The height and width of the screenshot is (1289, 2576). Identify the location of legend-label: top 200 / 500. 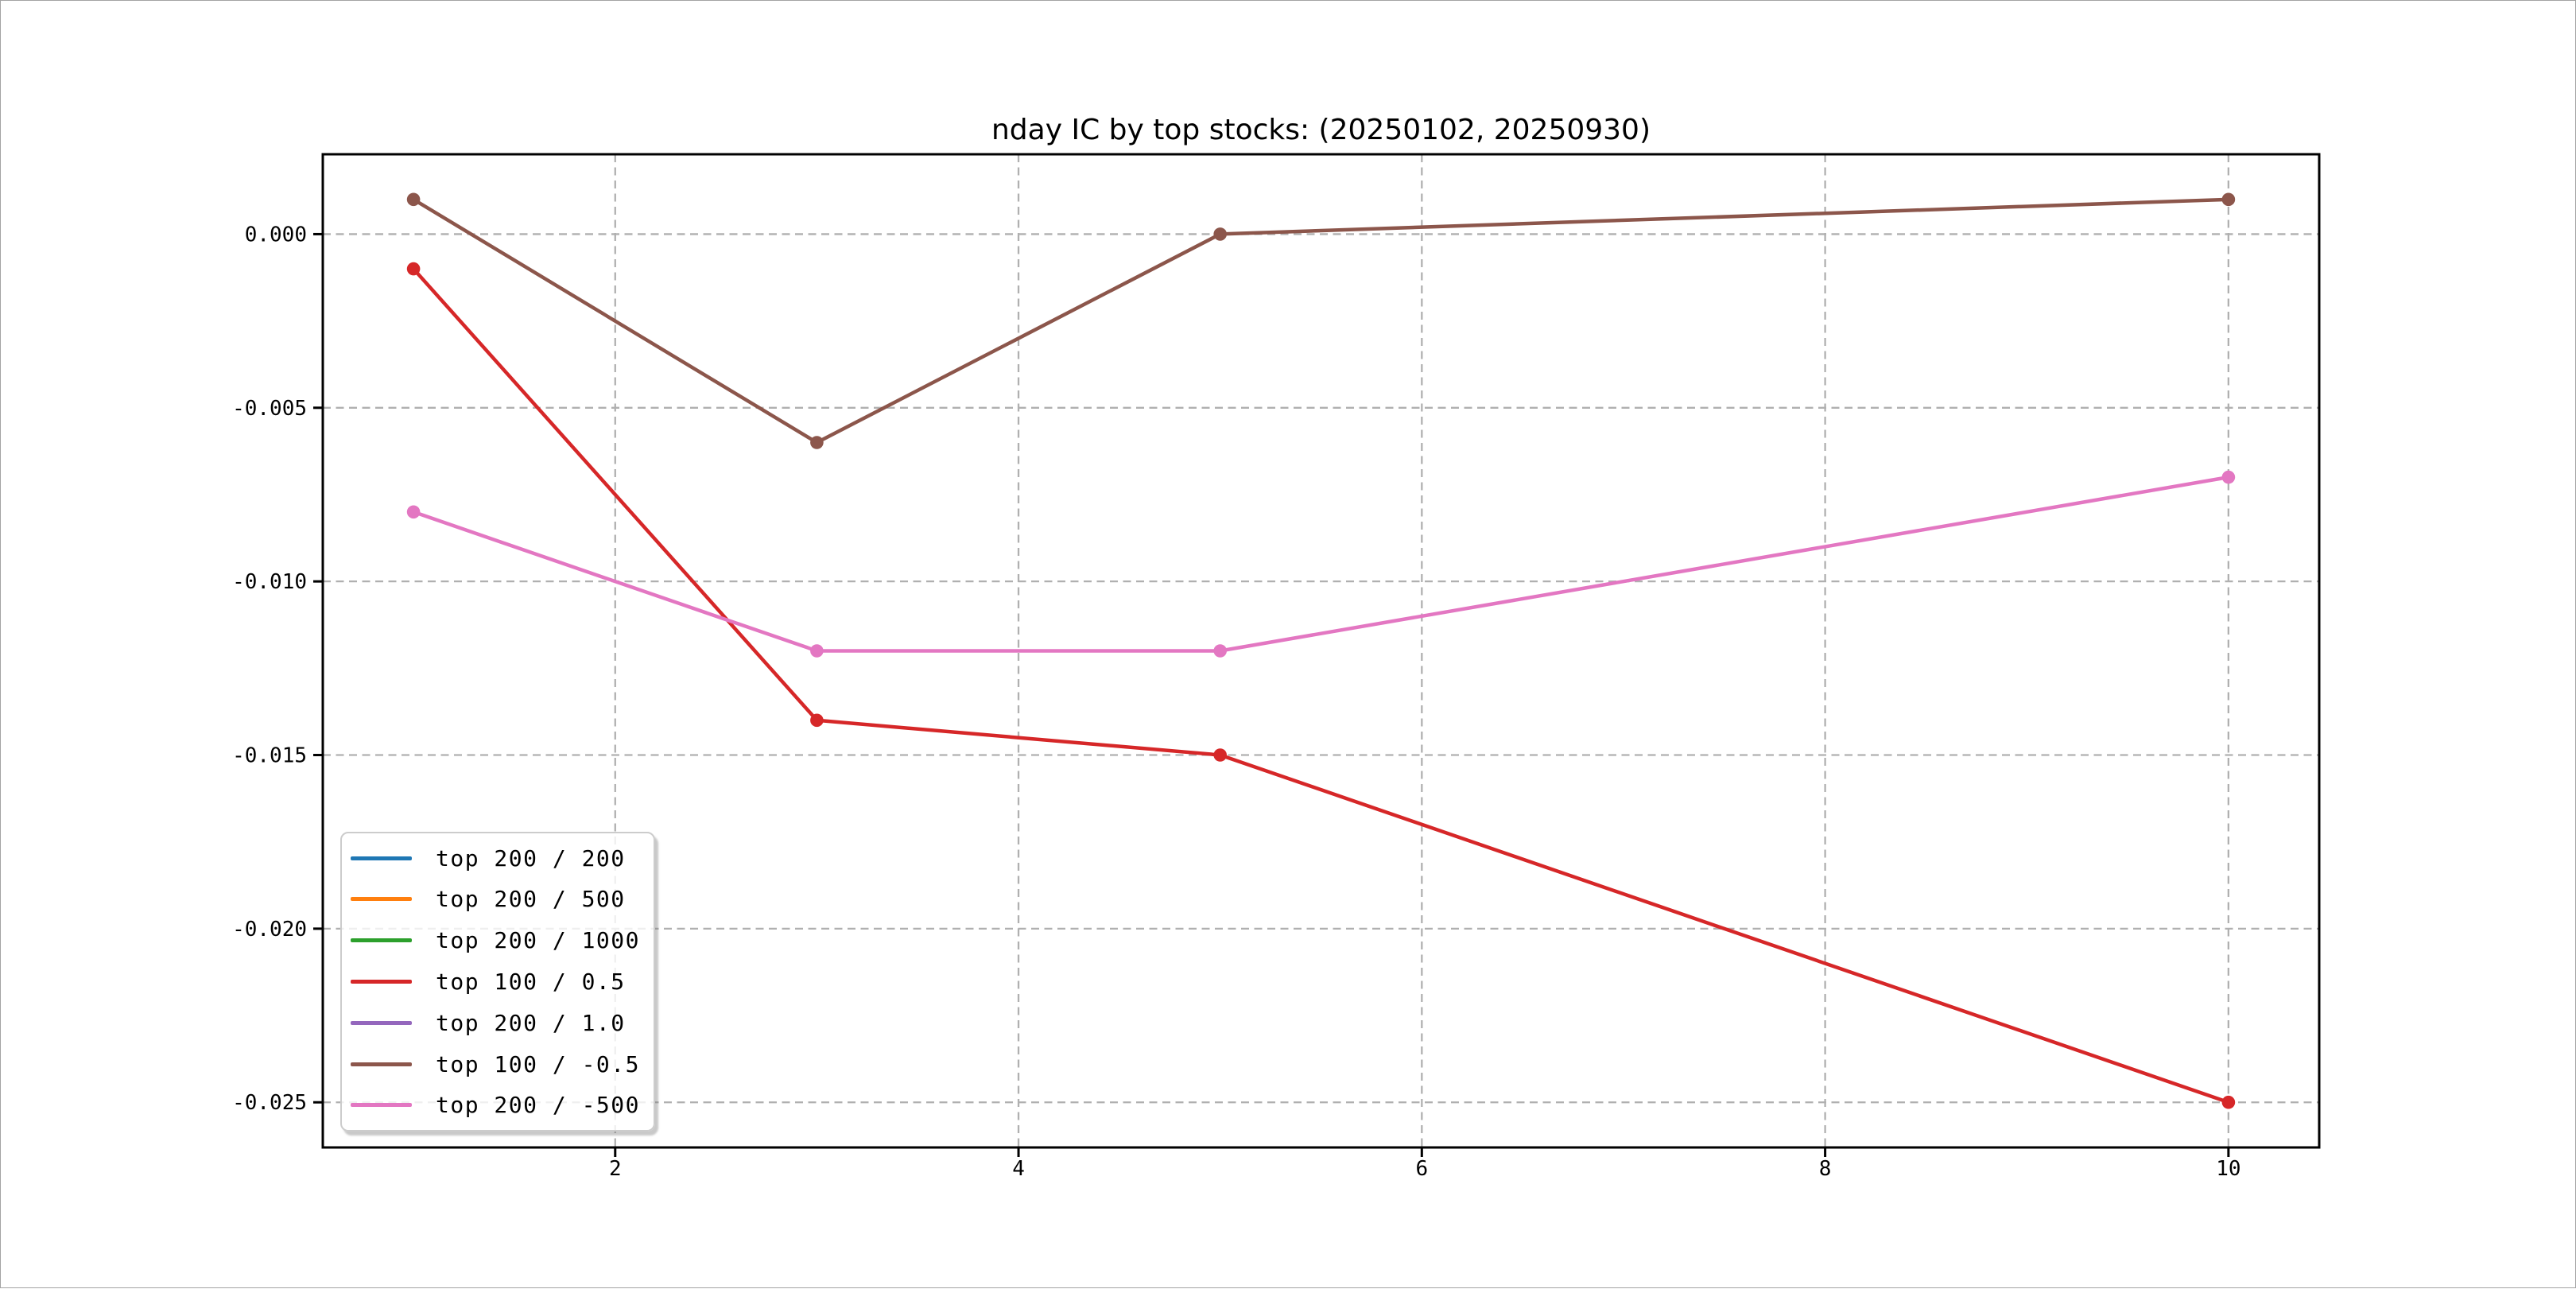
(531, 899).